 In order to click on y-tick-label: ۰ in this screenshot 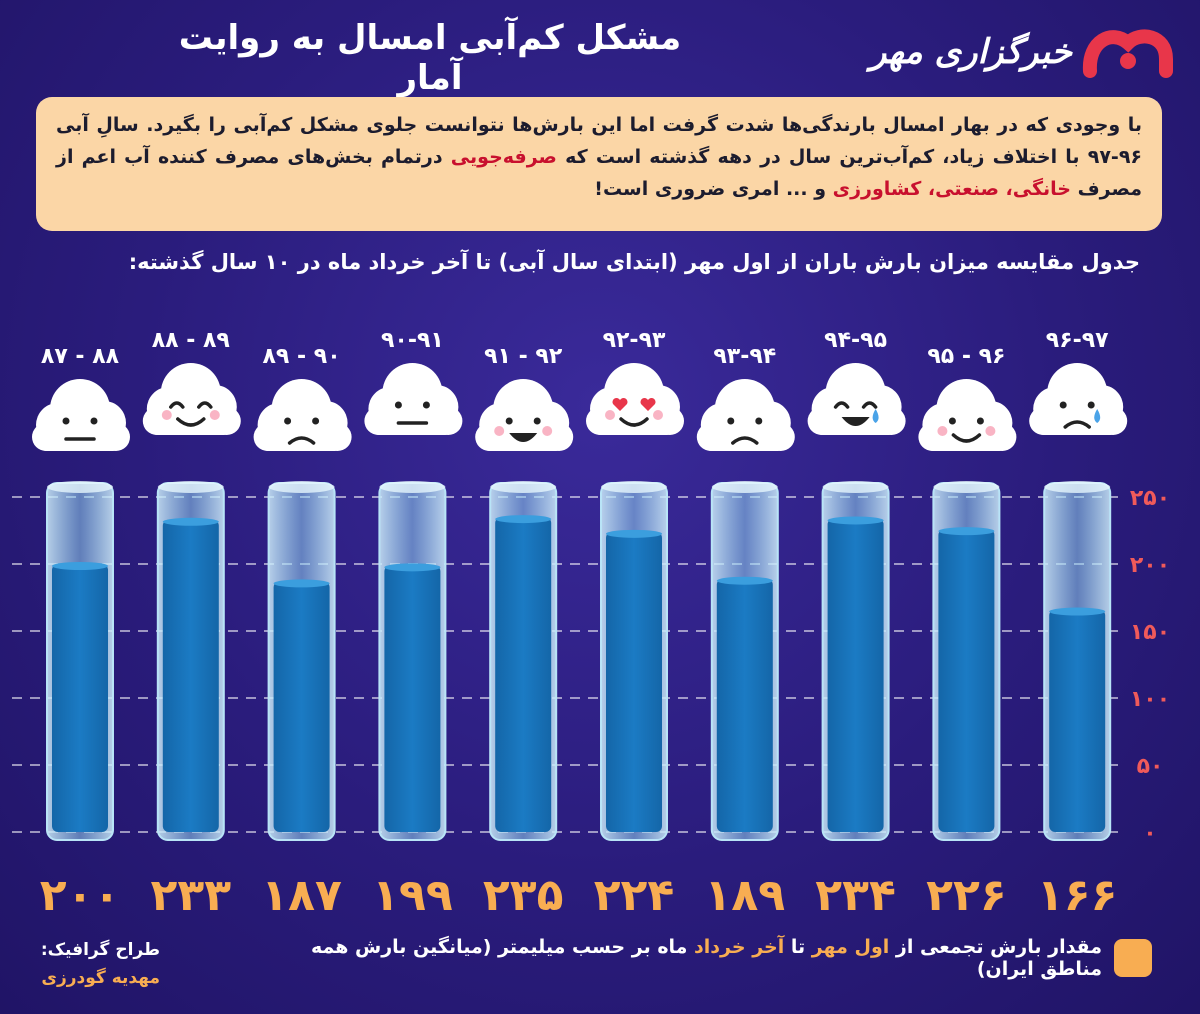, I will do `click(1149, 833)`.